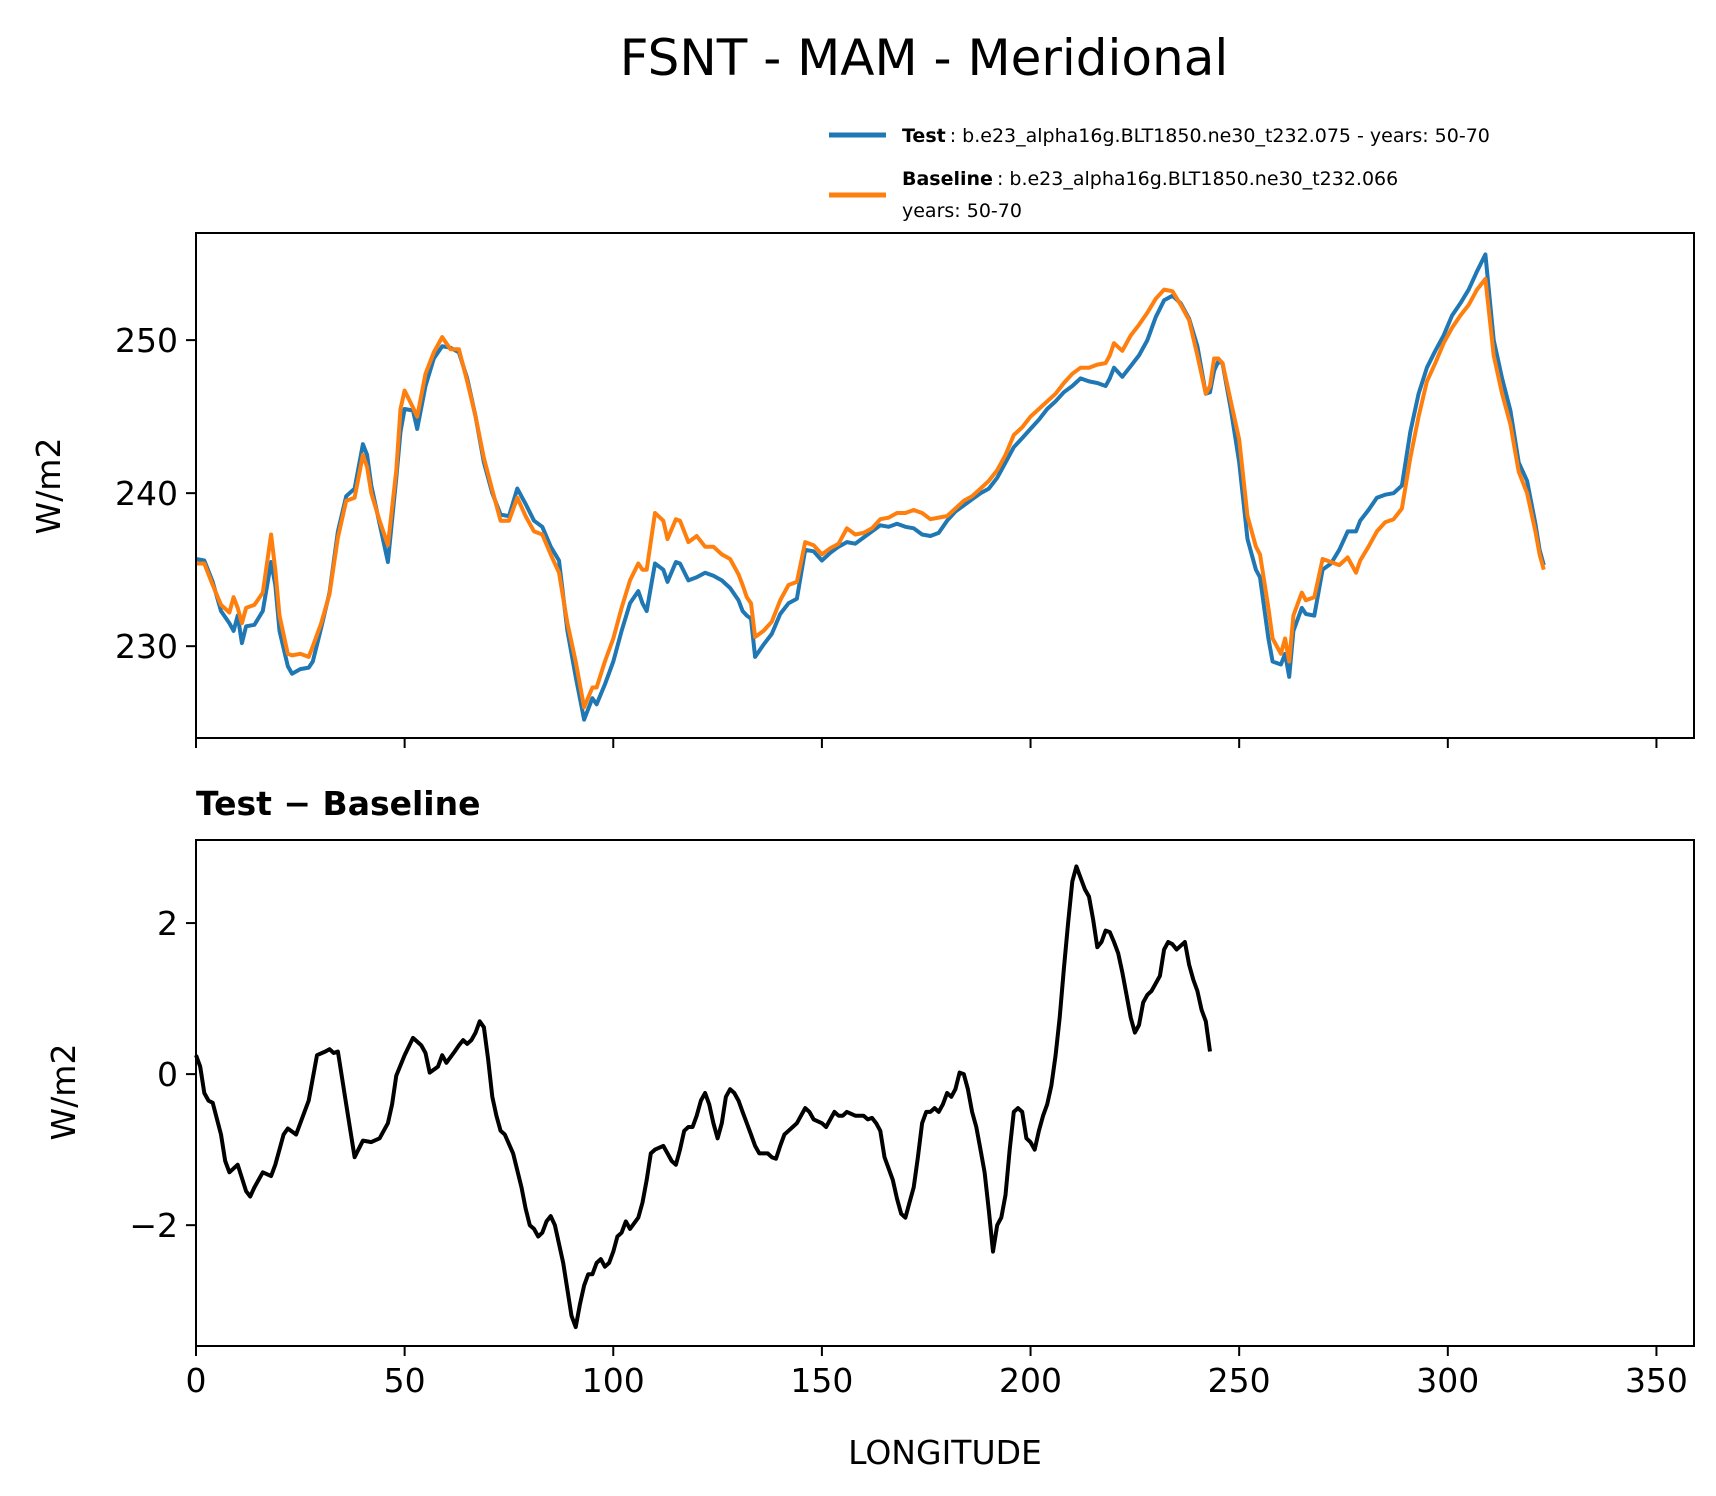 This screenshot has height=1496, width=1716. I want to click on x-tick-label: 250, so click(1239, 1380).